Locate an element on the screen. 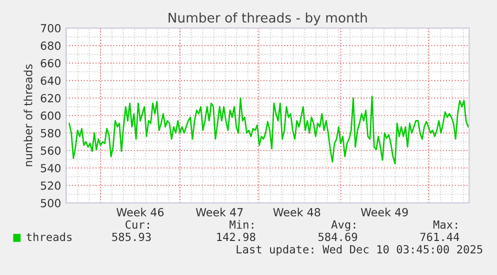 This screenshot has width=497, height=275. chart-title: Number of threads - by month is located at coordinates (267, 19).